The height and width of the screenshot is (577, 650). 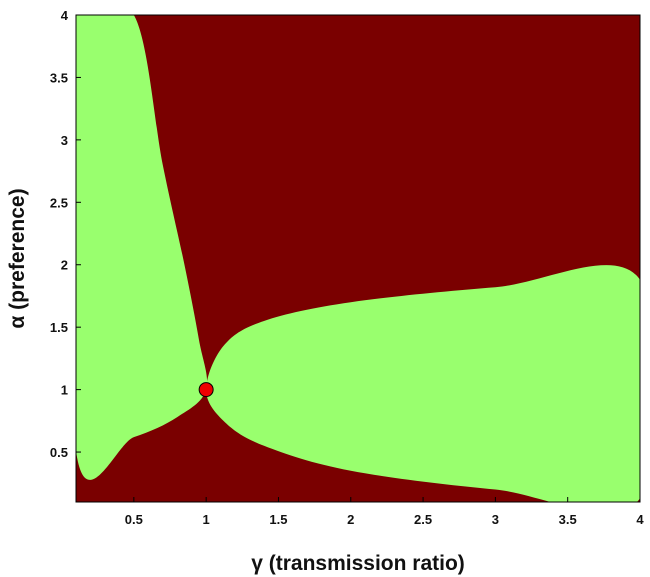 I want to click on x-tick-label: 4, so click(x=640, y=519).